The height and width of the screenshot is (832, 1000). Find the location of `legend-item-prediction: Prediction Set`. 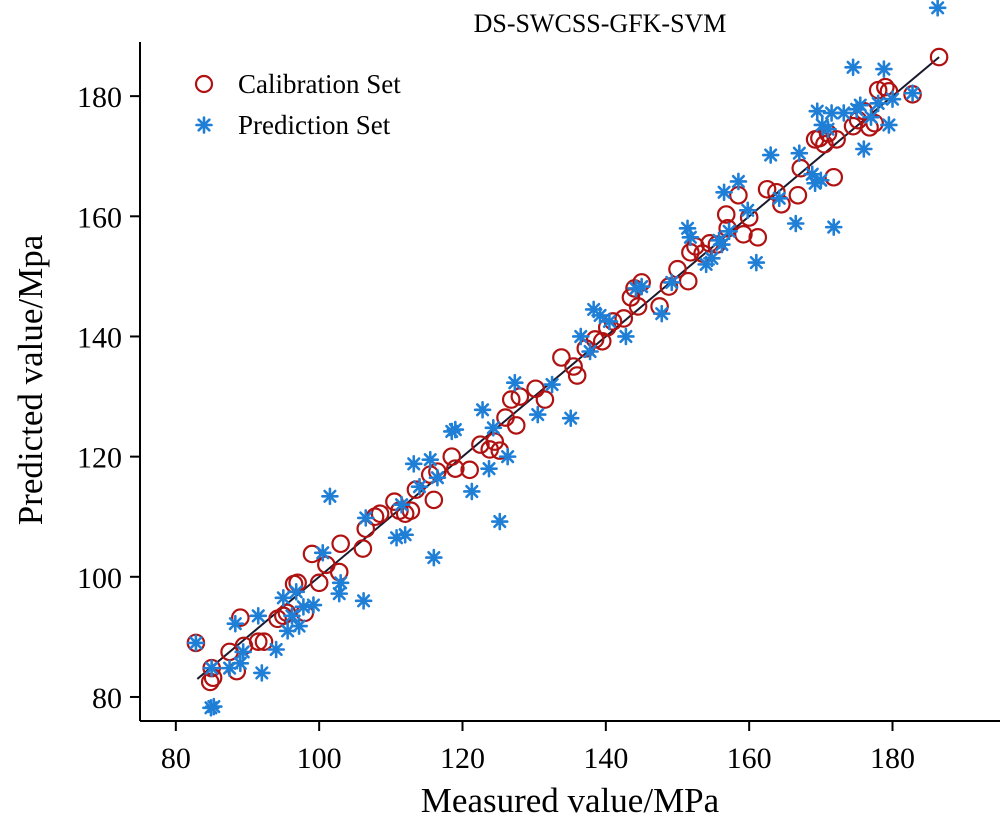

legend-item-prediction: Prediction Set is located at coordinates (293, 125).